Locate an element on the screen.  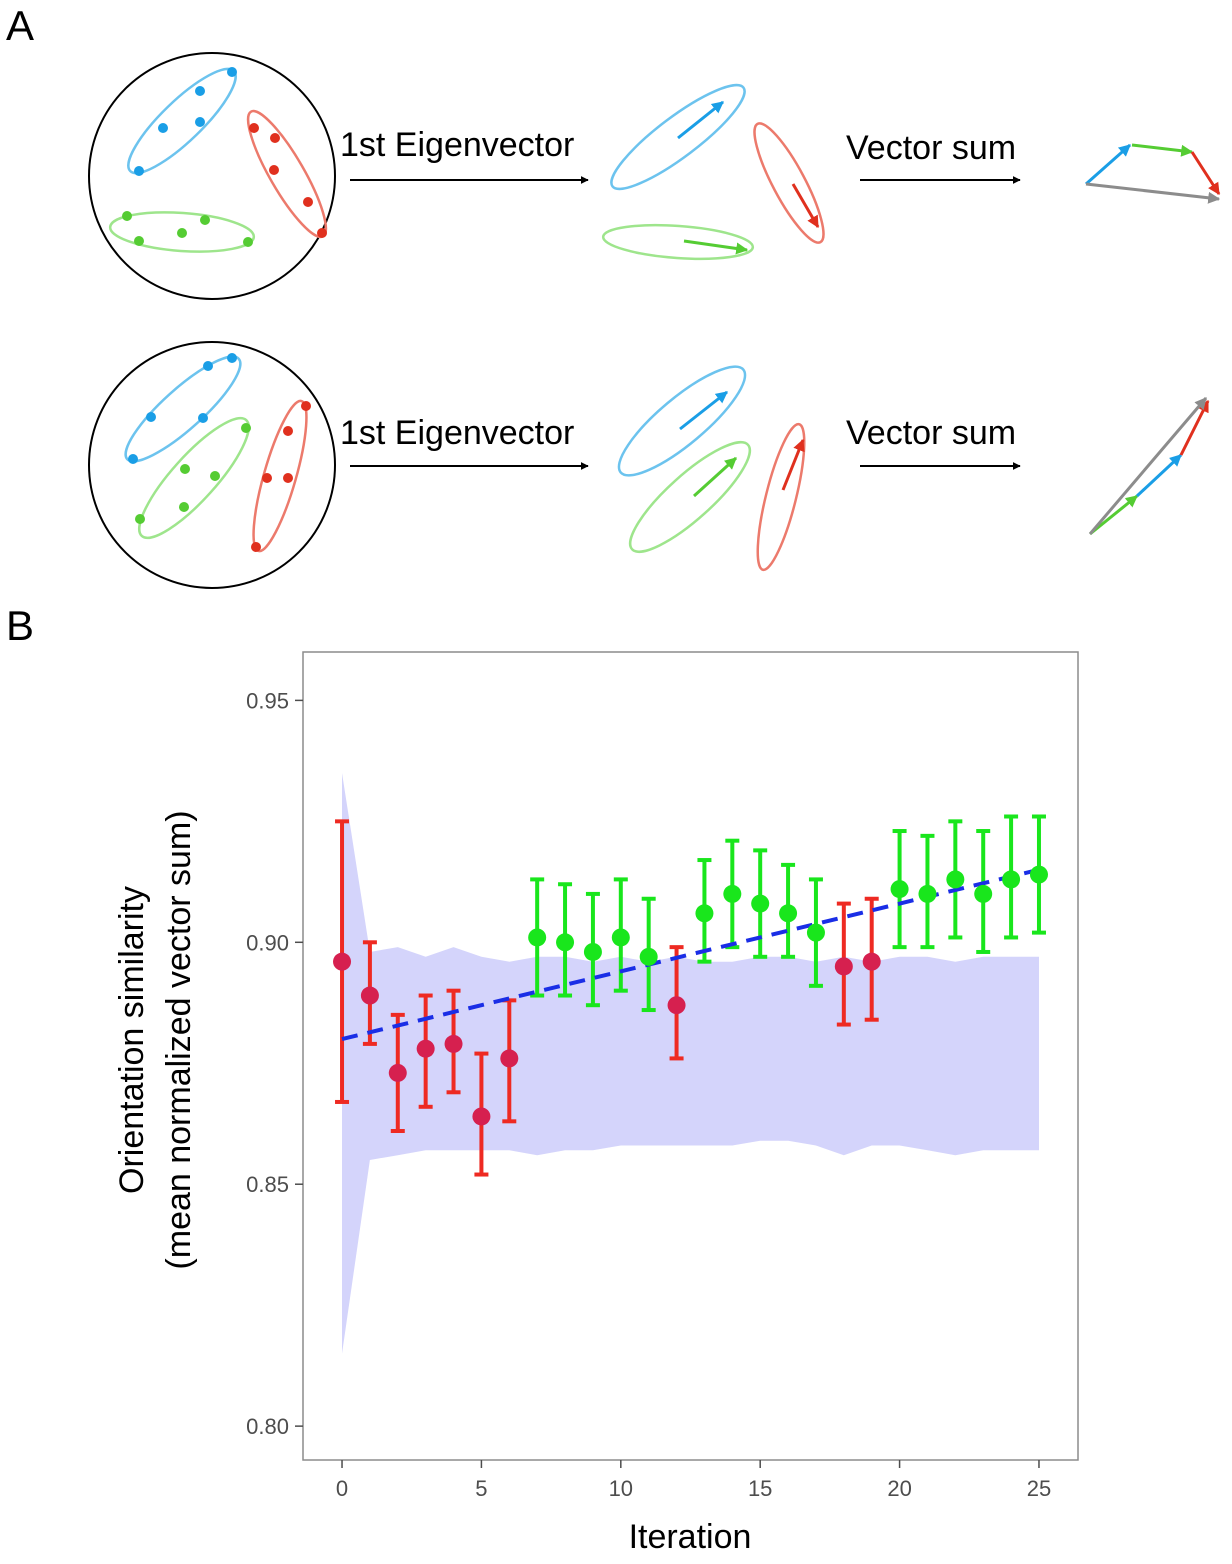
x-tick-label: 10 is located at coordinates (621, 1488).